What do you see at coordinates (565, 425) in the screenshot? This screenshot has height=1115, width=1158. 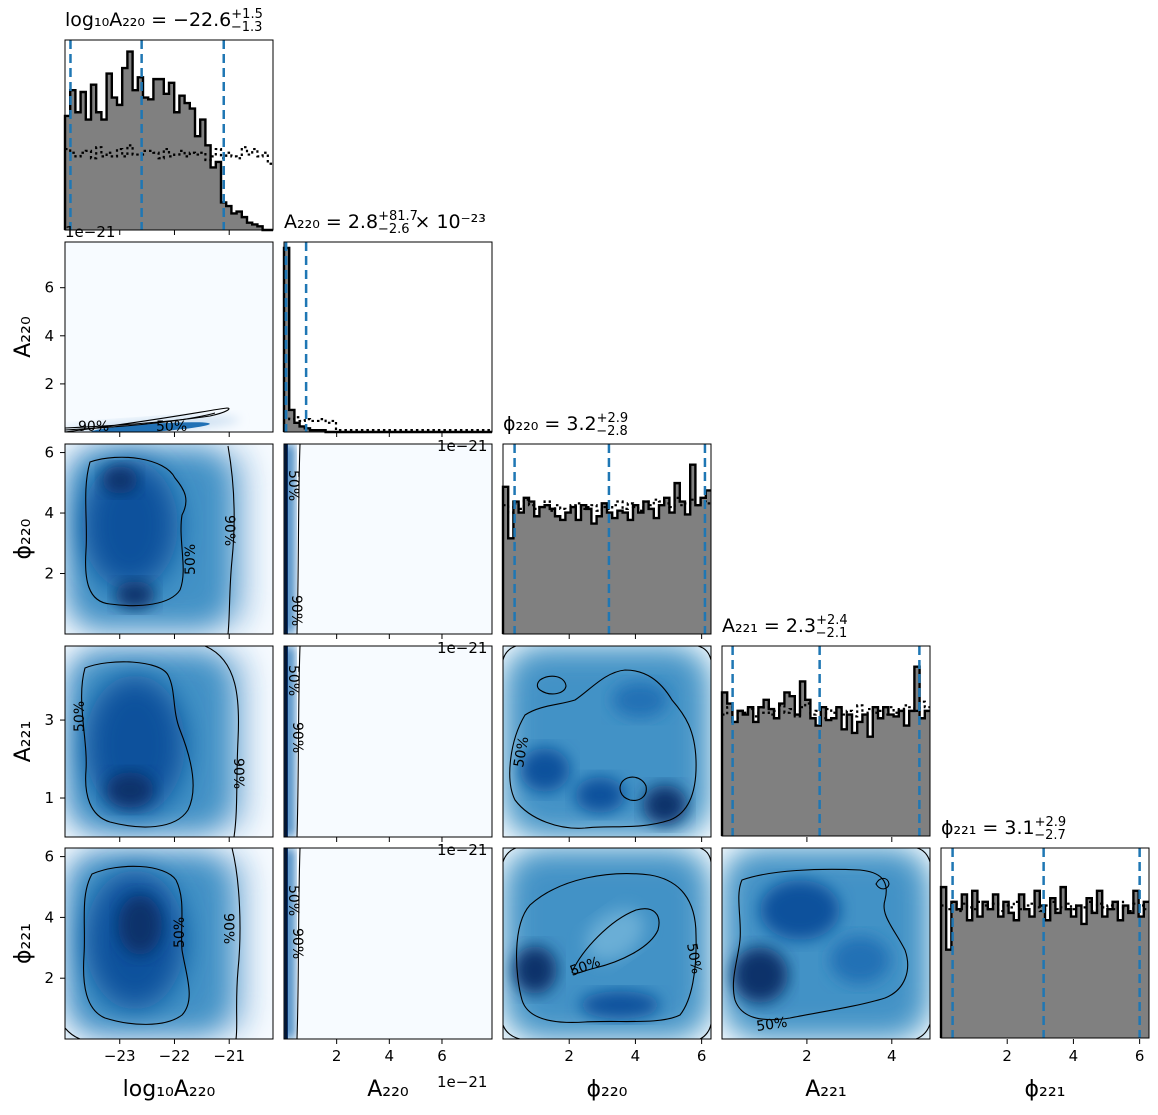 I see `panel-title-phi220: ϕ₂₂₀ = 3.2+2.9 −2.8` at bounding box center [565, 425].